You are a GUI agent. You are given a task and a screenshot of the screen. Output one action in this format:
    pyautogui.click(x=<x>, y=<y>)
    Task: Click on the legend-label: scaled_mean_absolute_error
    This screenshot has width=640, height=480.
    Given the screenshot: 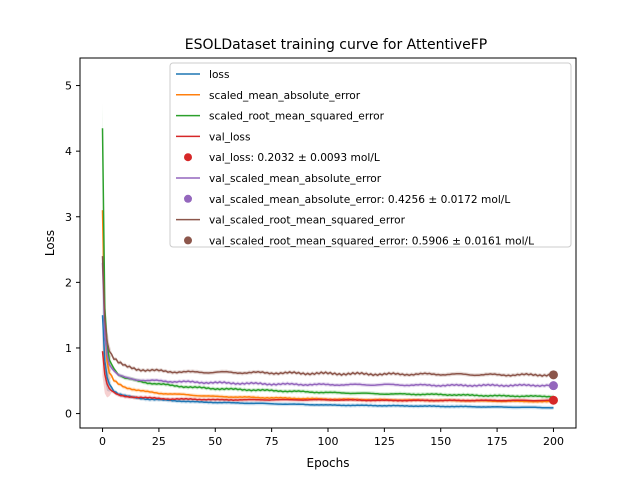 What is the action you would take?
    pyautogui.click(x=285, y=96)
    